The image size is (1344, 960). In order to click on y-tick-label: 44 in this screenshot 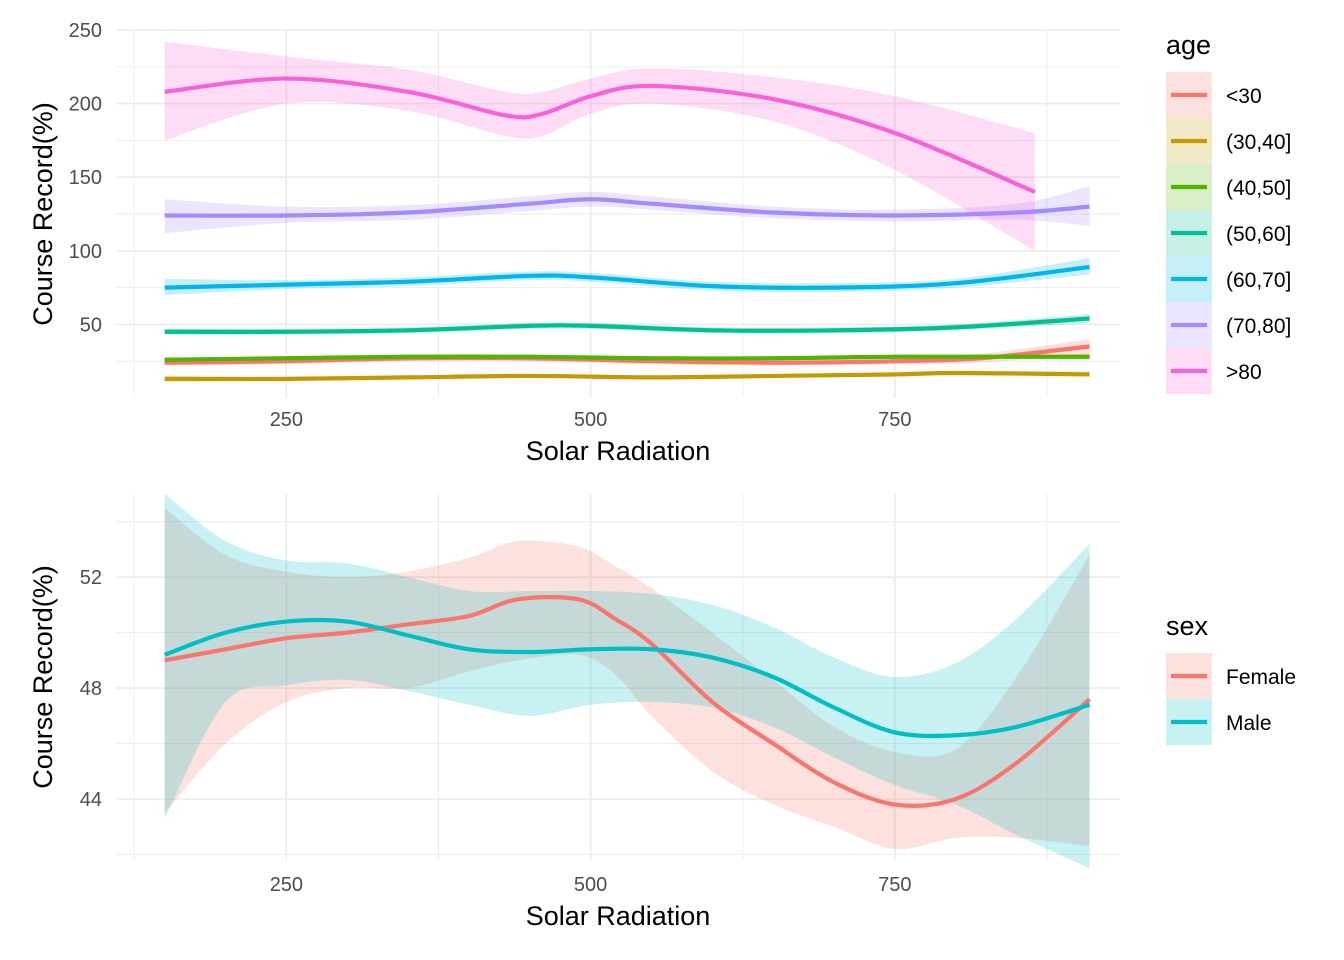, I will do `click(91, 800)`.